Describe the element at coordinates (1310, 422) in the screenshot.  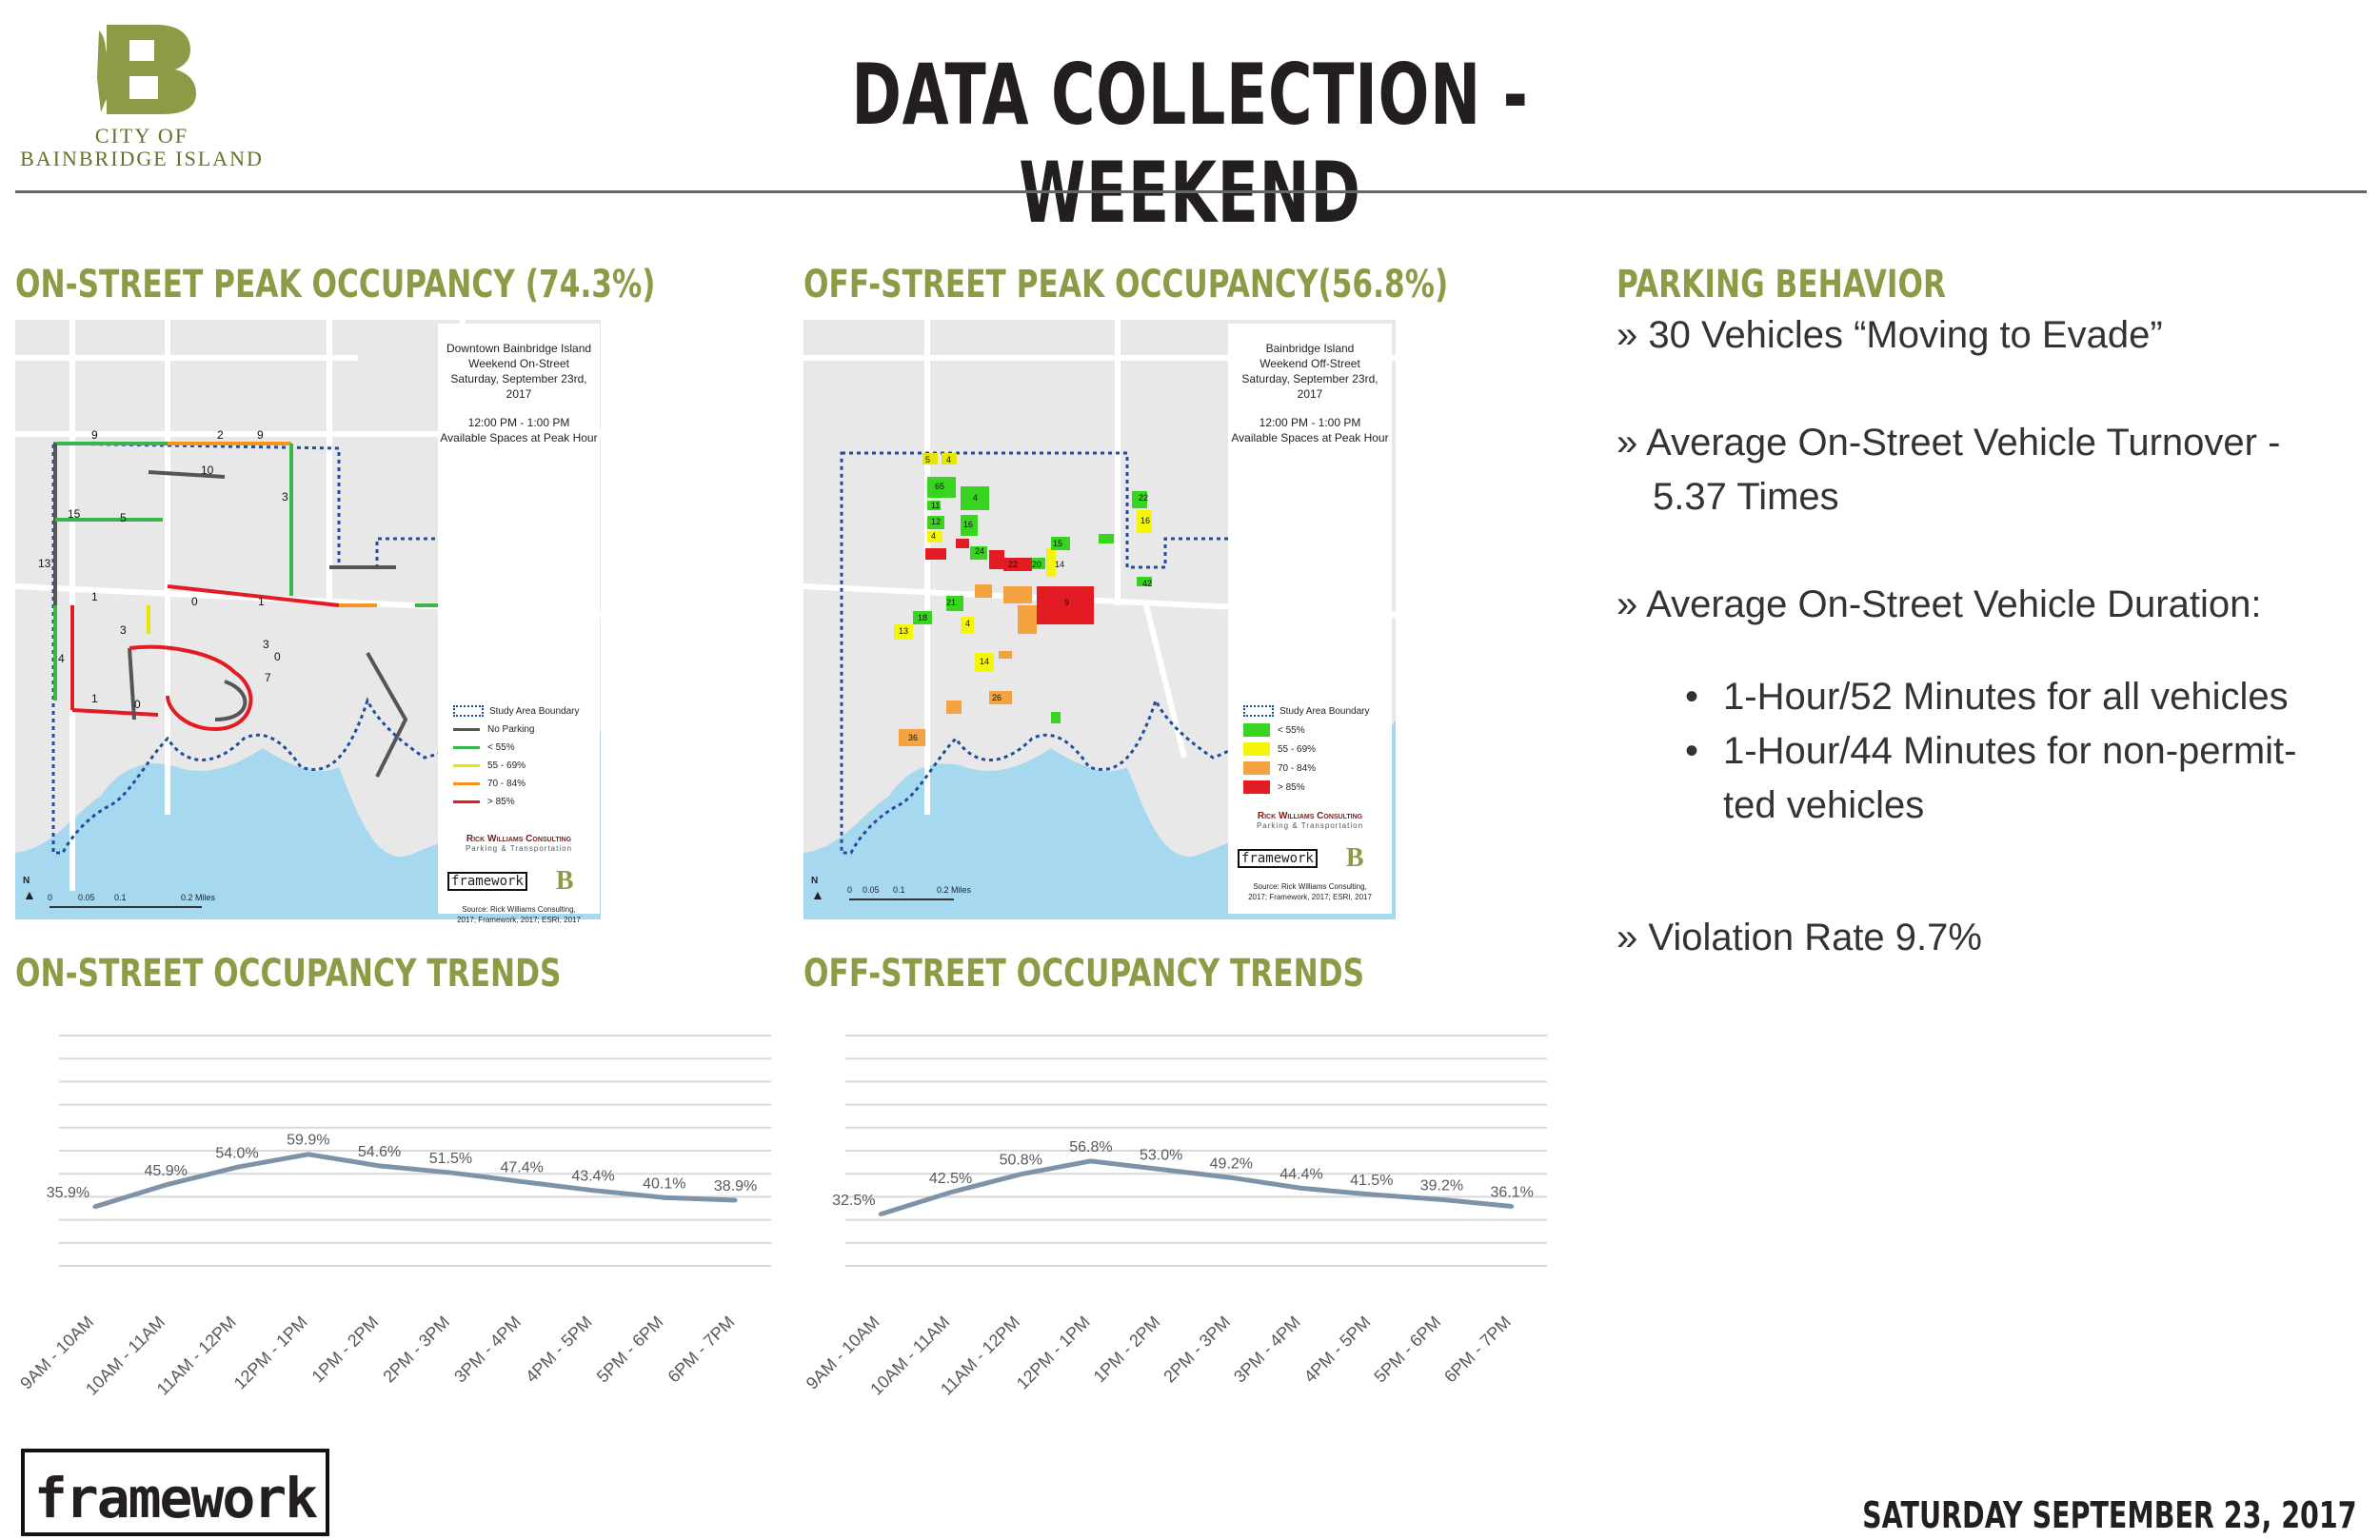
I see `offstreet-map-time: 12:00 PM - 1:00 PM` at that location.